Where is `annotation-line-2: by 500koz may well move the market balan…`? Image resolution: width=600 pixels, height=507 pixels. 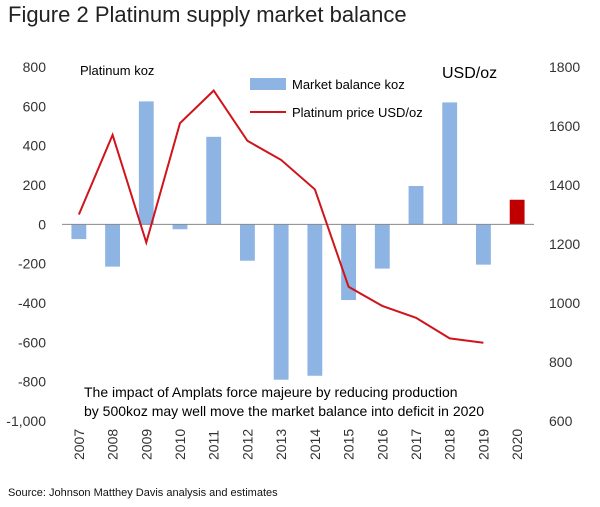
annotation-line-2: by 500koz may well move the market balan… is located at coordinates (284, 411).